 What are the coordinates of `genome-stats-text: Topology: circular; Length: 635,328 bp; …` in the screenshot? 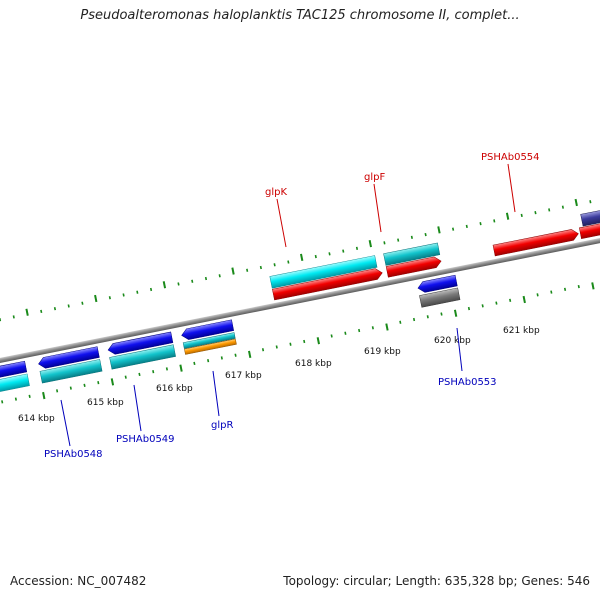 It's located at (436, 581).